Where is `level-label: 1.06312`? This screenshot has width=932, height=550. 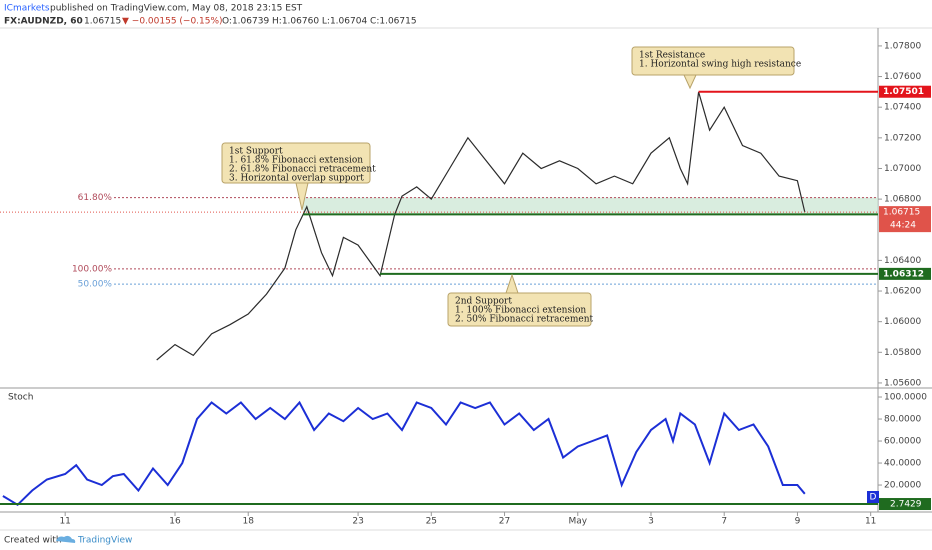 level-label: 1.06312 is located at coordinates (903, 274).